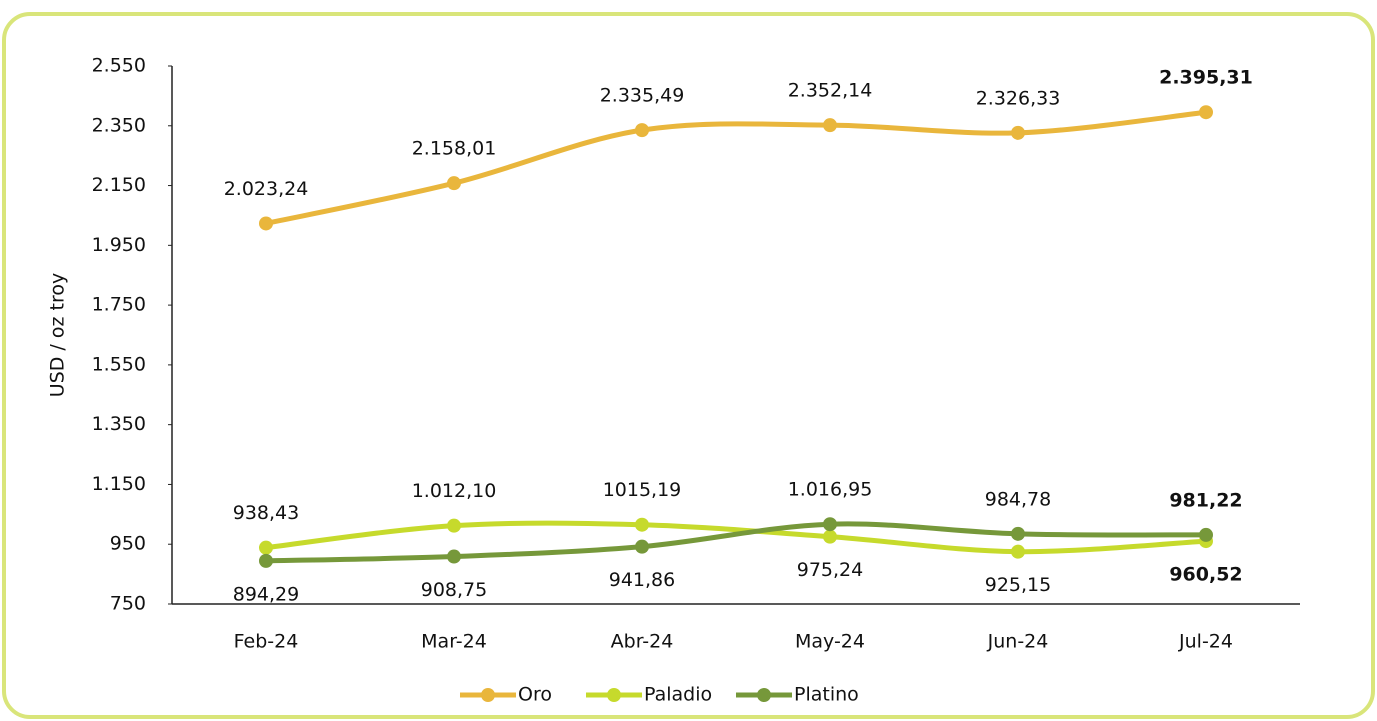 This screenshot has width=1377, height=721. Describe the element at coordinates (266, 594) in the screenshot. I see `data-label: 894,29` at that location.